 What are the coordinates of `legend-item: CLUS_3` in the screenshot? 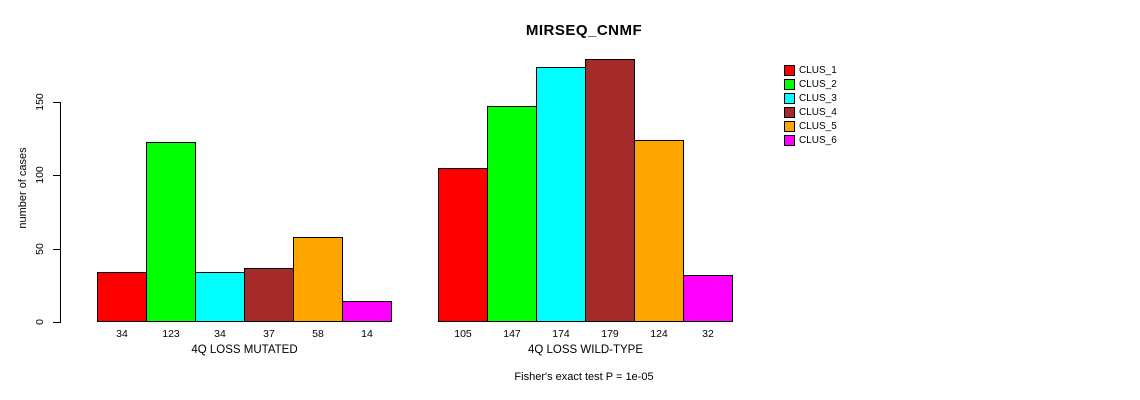 It's located at (810, 98).